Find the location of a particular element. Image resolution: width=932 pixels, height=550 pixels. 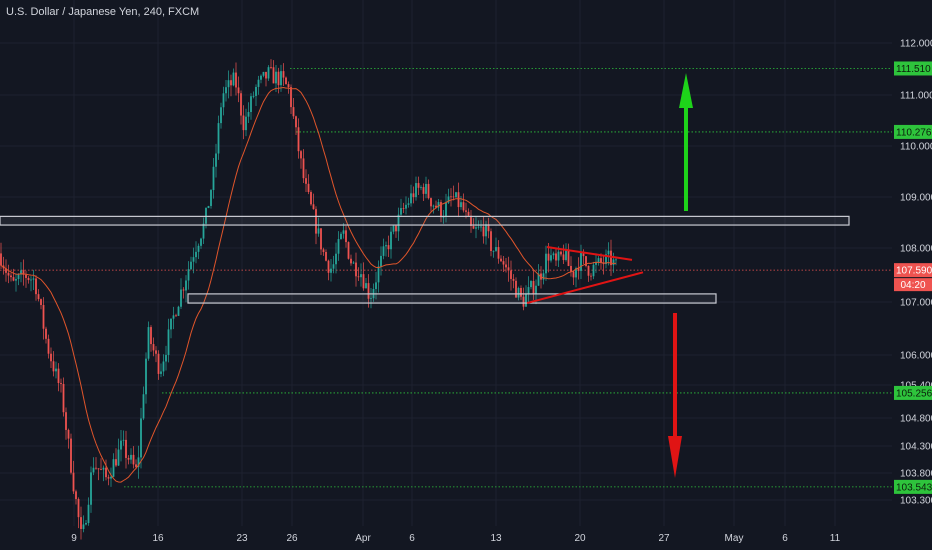

y-tick-label: 112.000 is located at coordinates (916, 44).